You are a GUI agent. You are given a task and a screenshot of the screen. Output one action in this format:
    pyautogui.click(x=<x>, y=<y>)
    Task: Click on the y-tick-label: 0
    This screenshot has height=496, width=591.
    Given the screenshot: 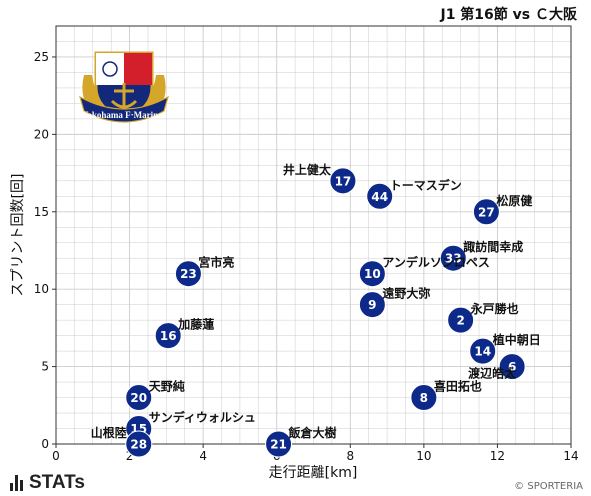 What is the action you would take?
    pyautogui.click(x=45, y=444)
    